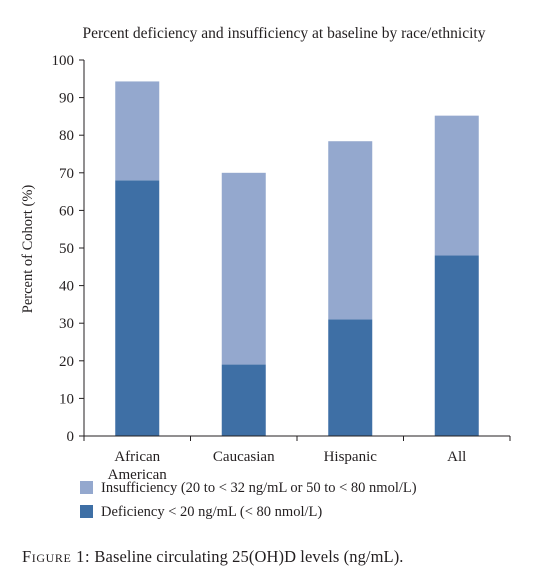 The height and width of the screenshot is (579, 543). What do you see at coordinates (66, 174) in the screenshot?
I see `y-tick-label: 70` at bounding box center [66, 174].